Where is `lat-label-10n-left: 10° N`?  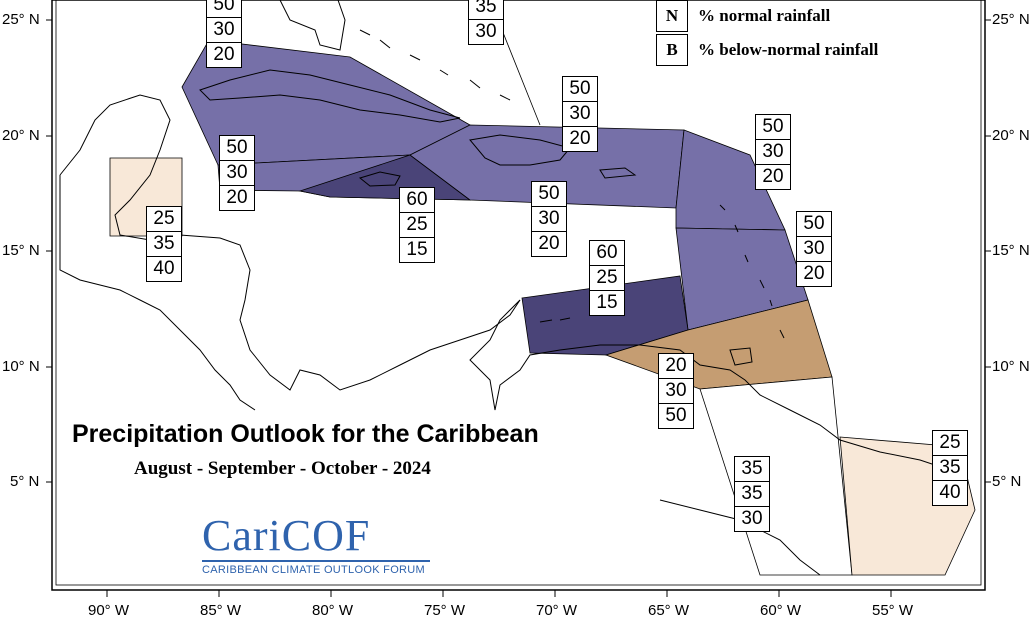 lat-label-10n-left: 10° N is located at coordinates (21, 366).